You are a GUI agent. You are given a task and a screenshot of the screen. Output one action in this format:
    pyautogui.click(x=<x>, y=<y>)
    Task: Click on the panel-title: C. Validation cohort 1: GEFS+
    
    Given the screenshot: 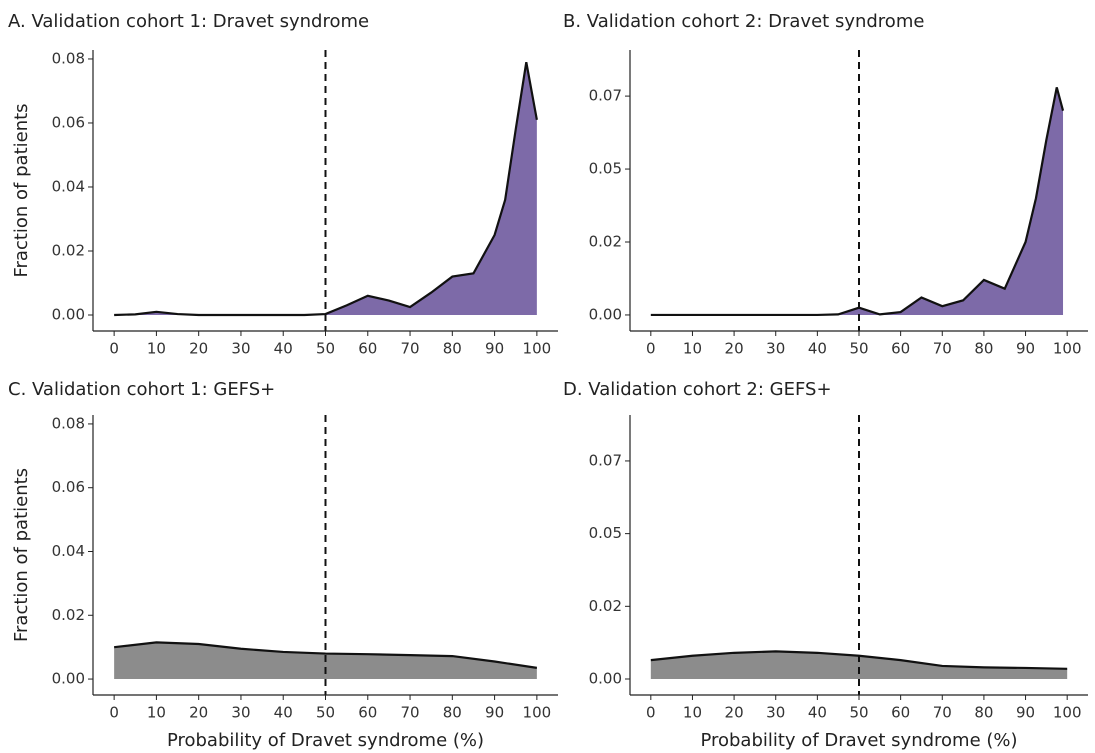 What is the action you would take?
    pyautogui.click(x=141, y=389)
    